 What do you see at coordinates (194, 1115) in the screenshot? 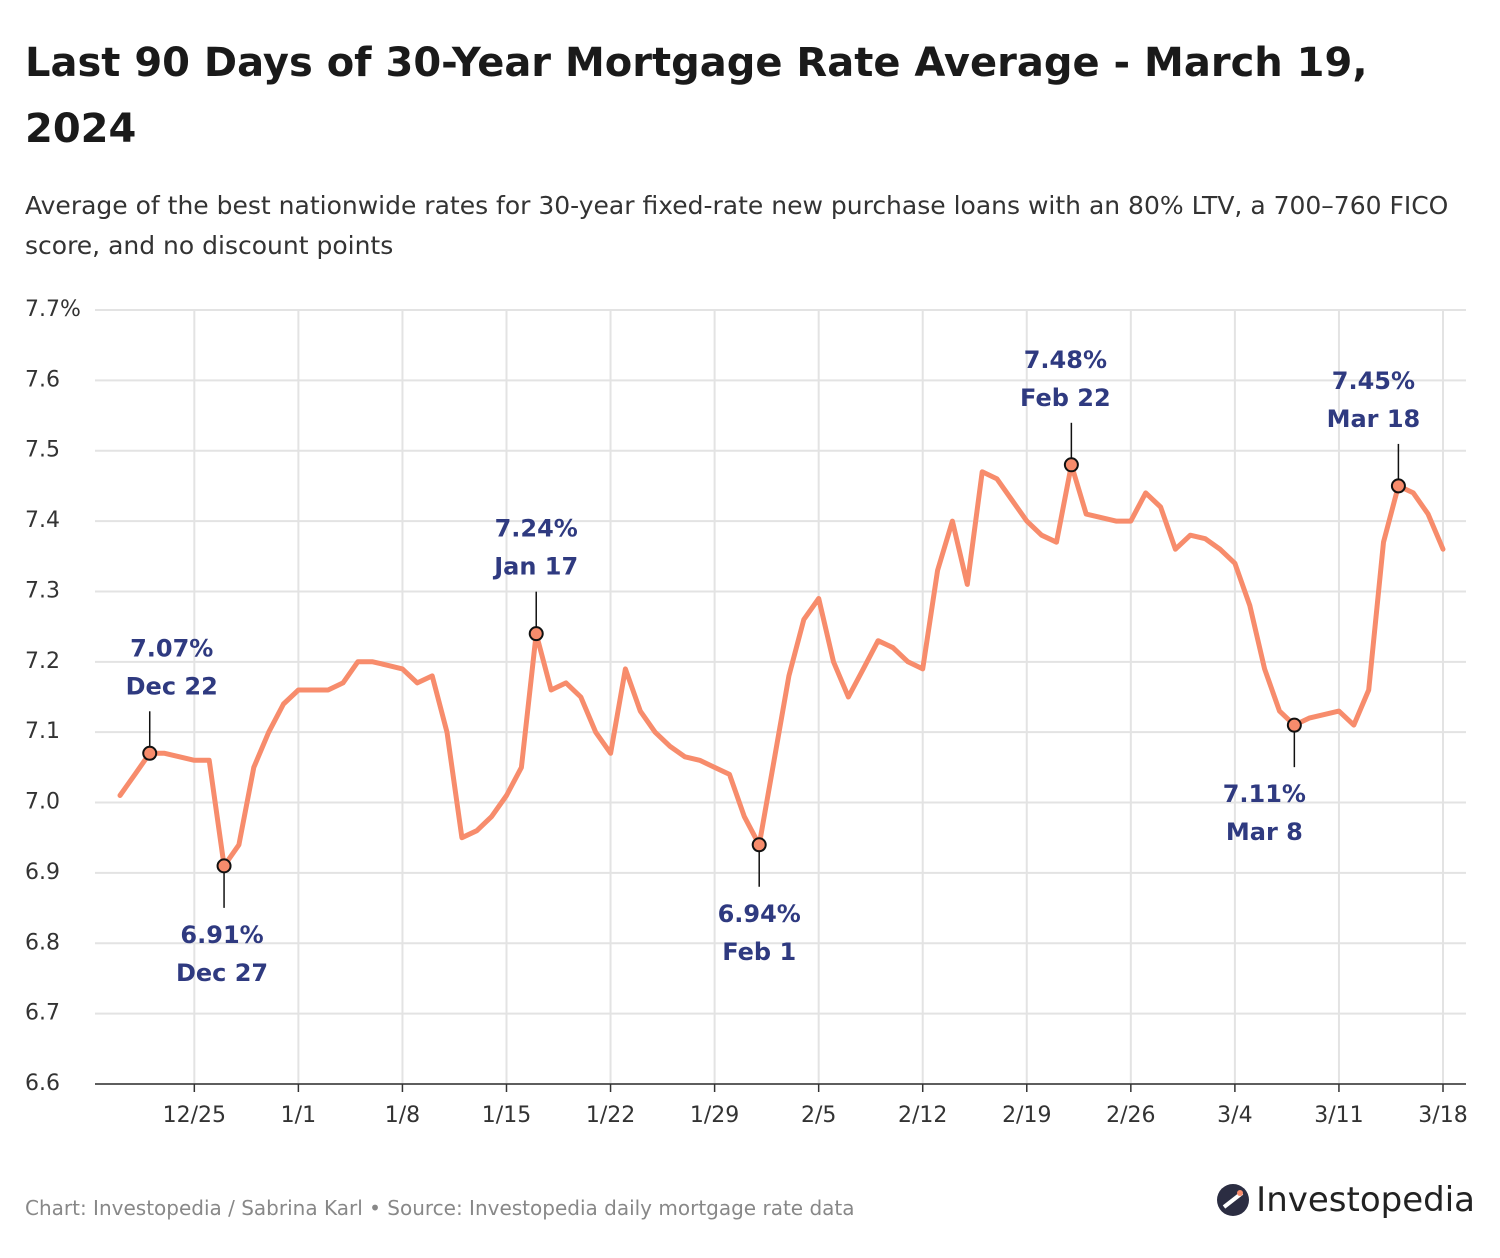
I see `x-tick-label: 12/25` at bounding box center [194, 1115].